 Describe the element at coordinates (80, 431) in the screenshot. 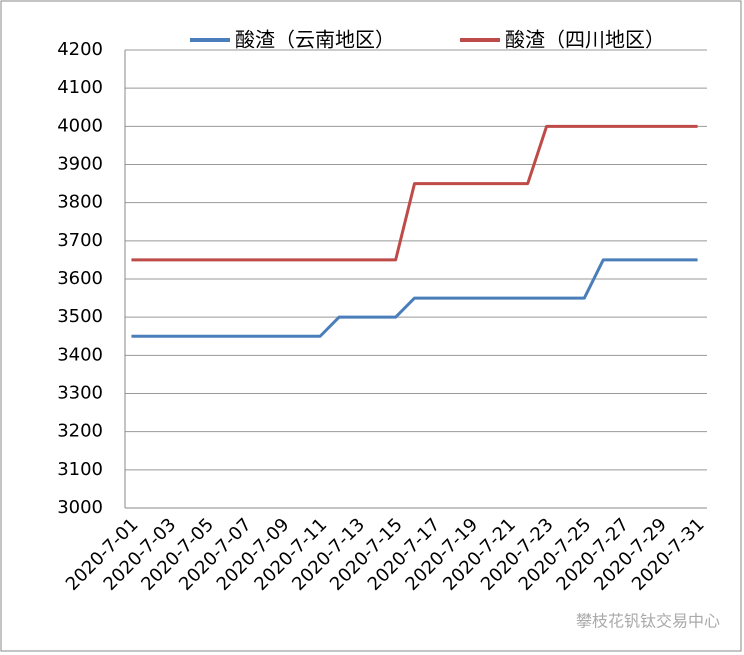

I see `y-tick-label: 3200` at that location.